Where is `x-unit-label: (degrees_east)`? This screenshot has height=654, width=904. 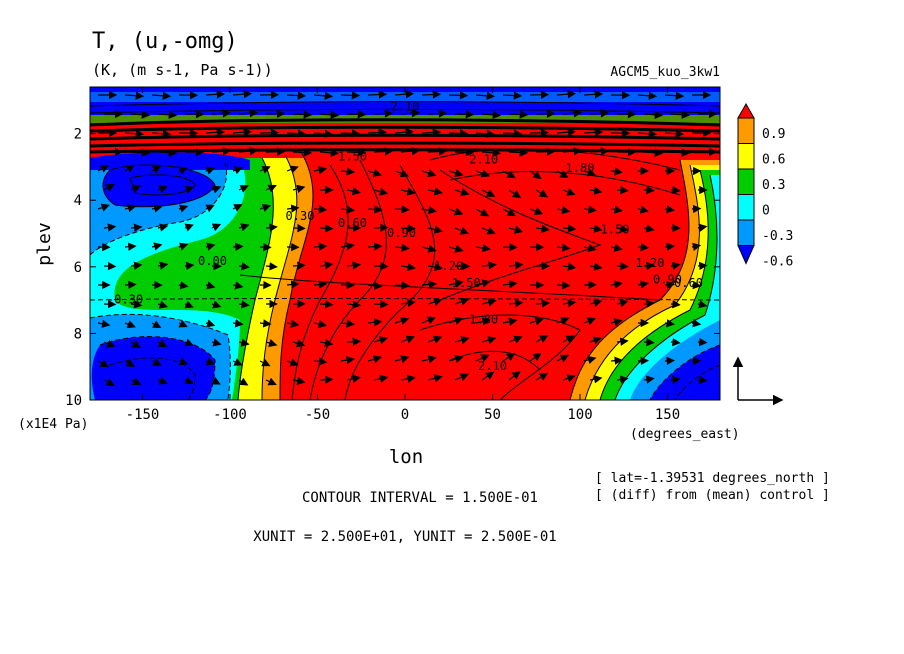
x-unit-label: (degrees_east) is located at coordinates (685, 434).